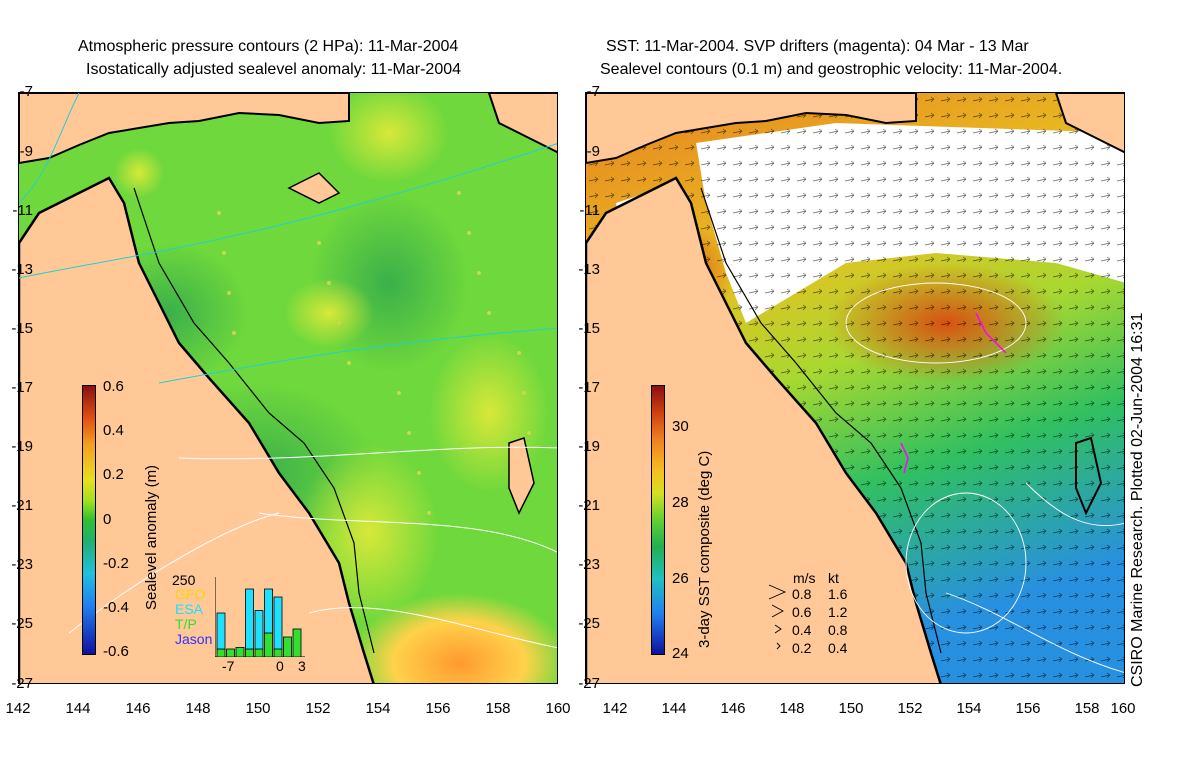 The height and width of the screenshot is (769, 1183). Describe the element at coordinates (680, 426) in the screenshot. I see `colorbar-tick-label: 30` at that location.